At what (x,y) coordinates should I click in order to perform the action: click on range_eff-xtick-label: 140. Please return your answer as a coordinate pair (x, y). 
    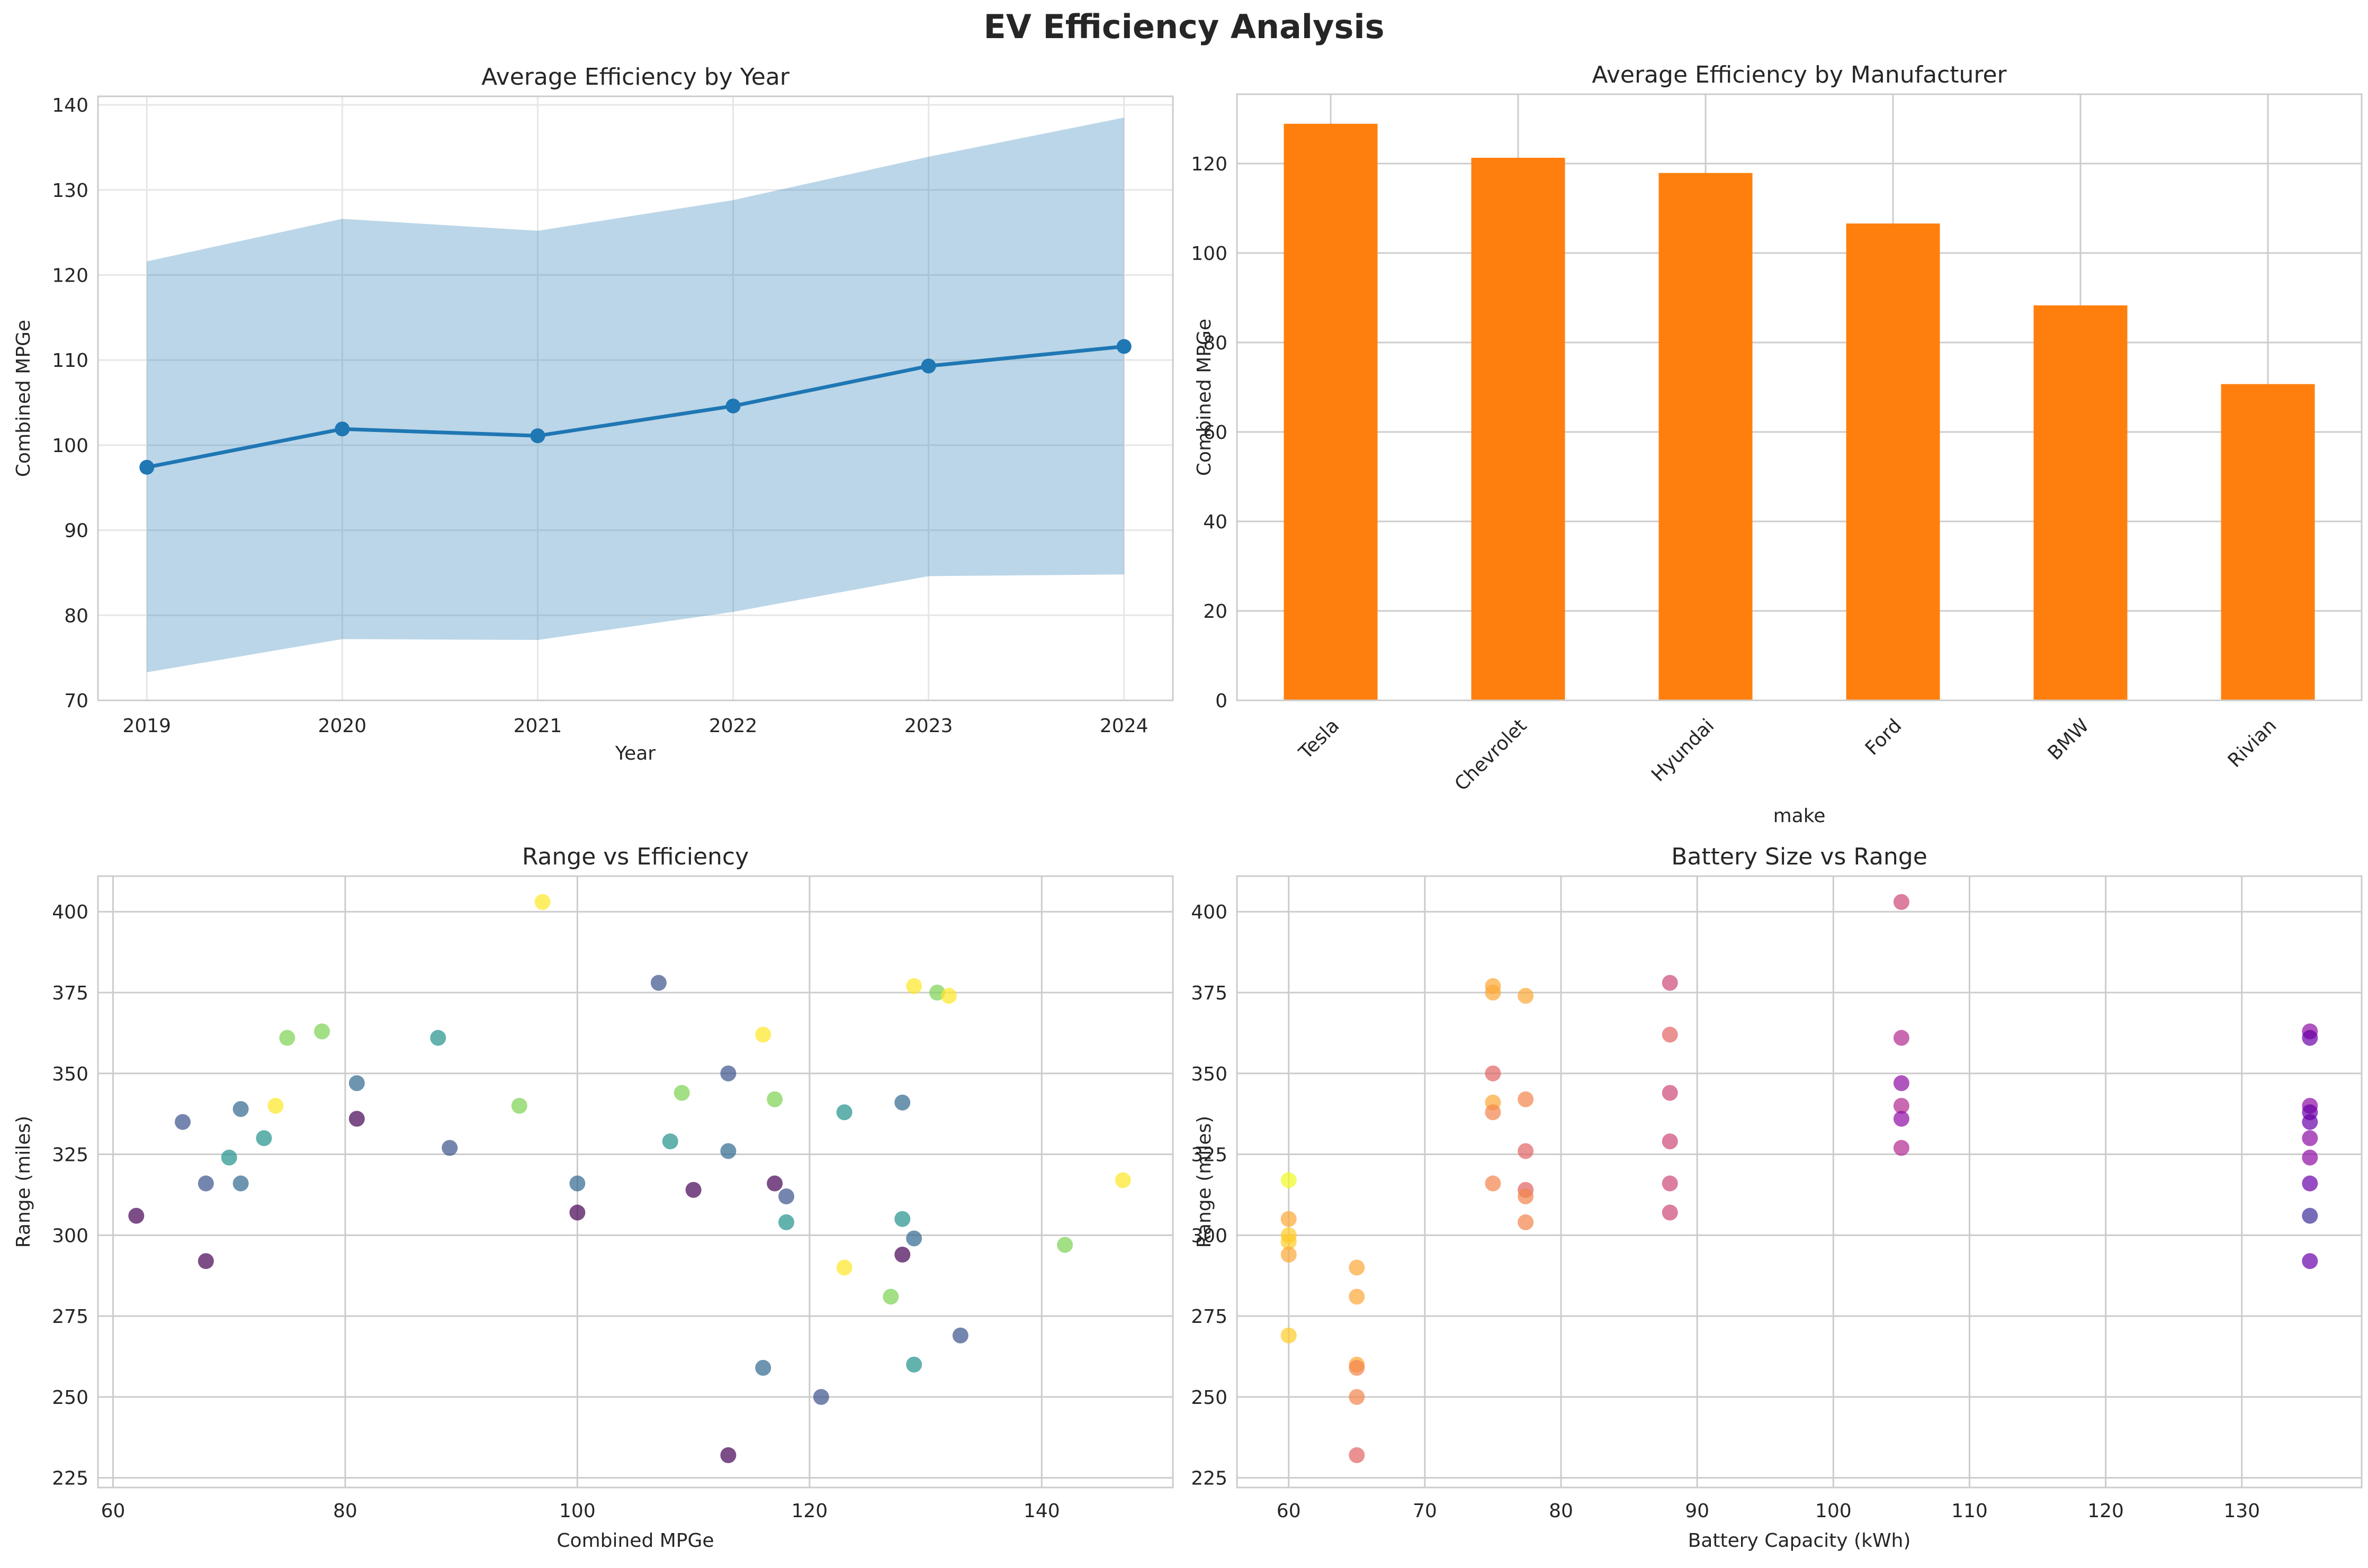
    Looking at the image, I should click on (1042, 1511).